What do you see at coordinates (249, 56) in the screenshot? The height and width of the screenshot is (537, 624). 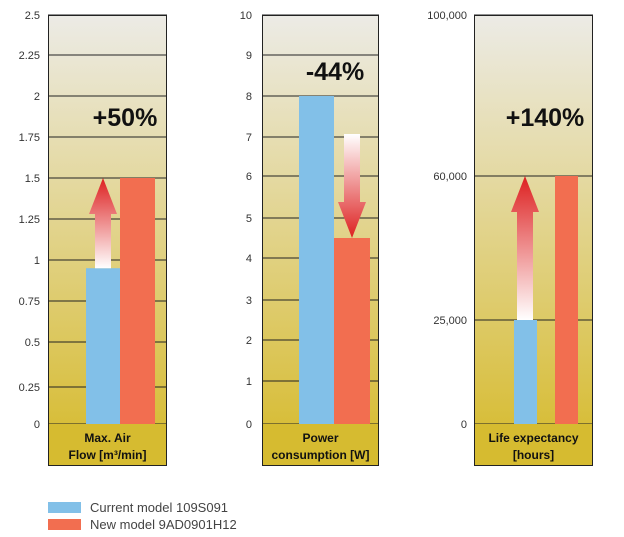 I see `tick-label: 9` at bounding box center [249, 56].